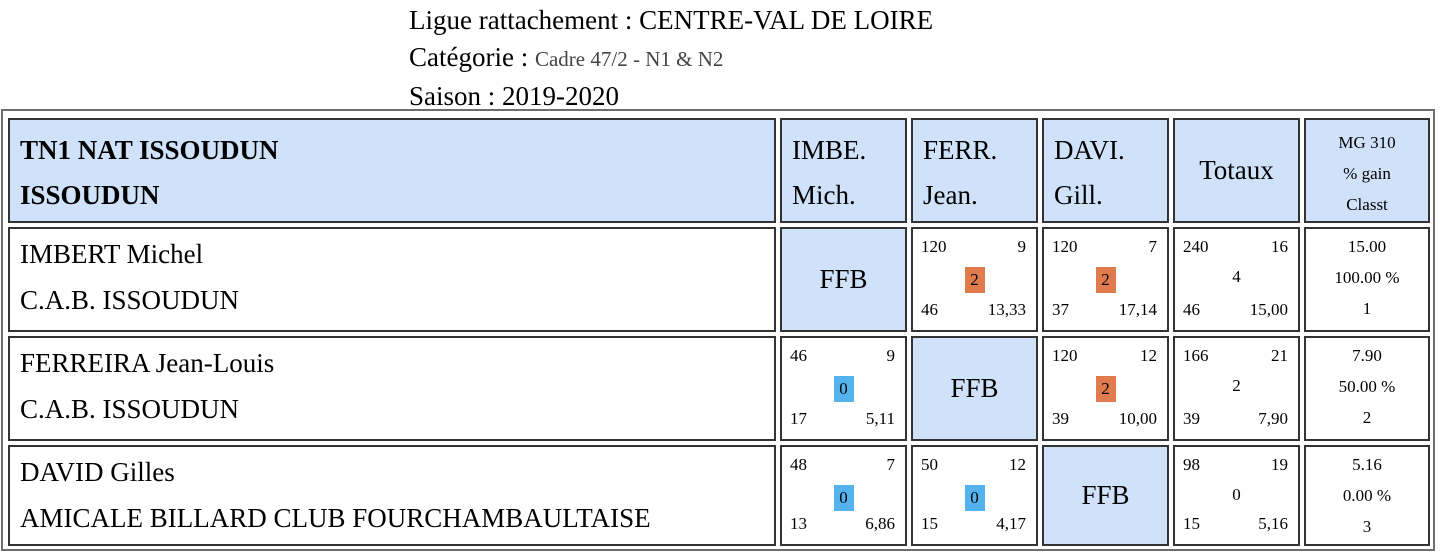 The width and height of the screenshot is (1440, 555). What do you see at coordinates (469, 57) in the screenshot?
I see `categorie-label: Catégorie :` at bounding box center [469, 57].